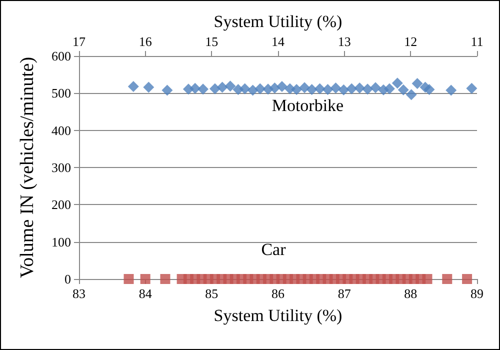 This screenshot has width=500, height=350. I want to click on x2-tick-label: 13, so click(344, 41).